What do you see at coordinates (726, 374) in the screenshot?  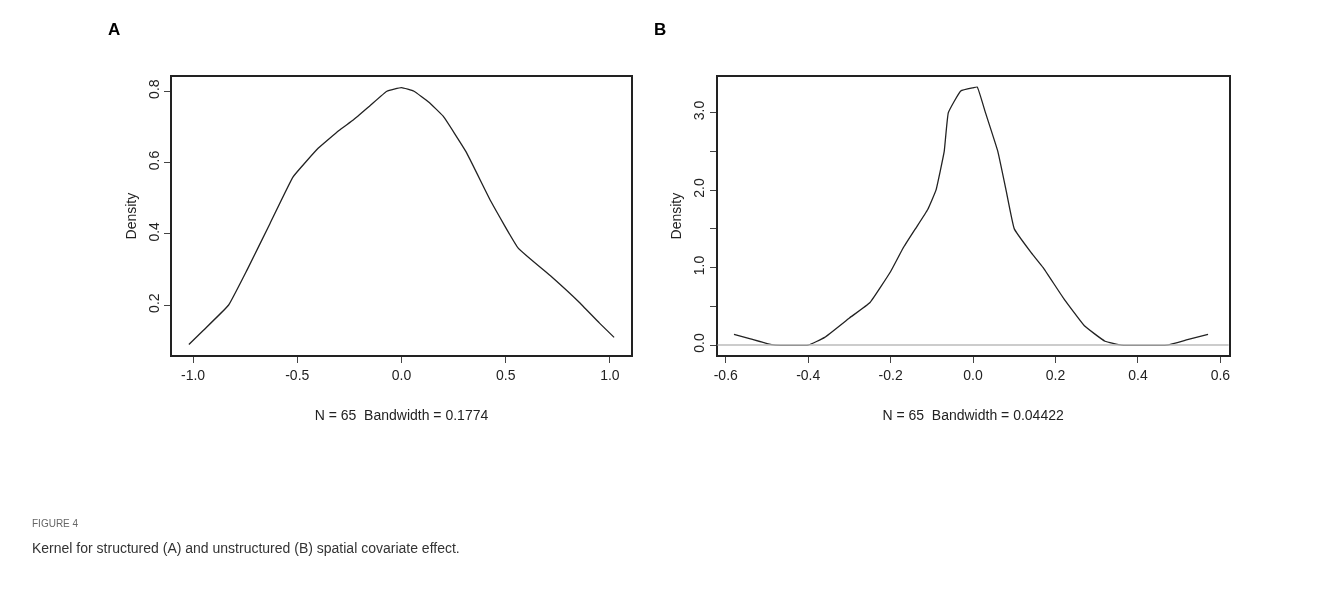 I see `x-tick-label: -0.6` at bounding box center [726, 374].